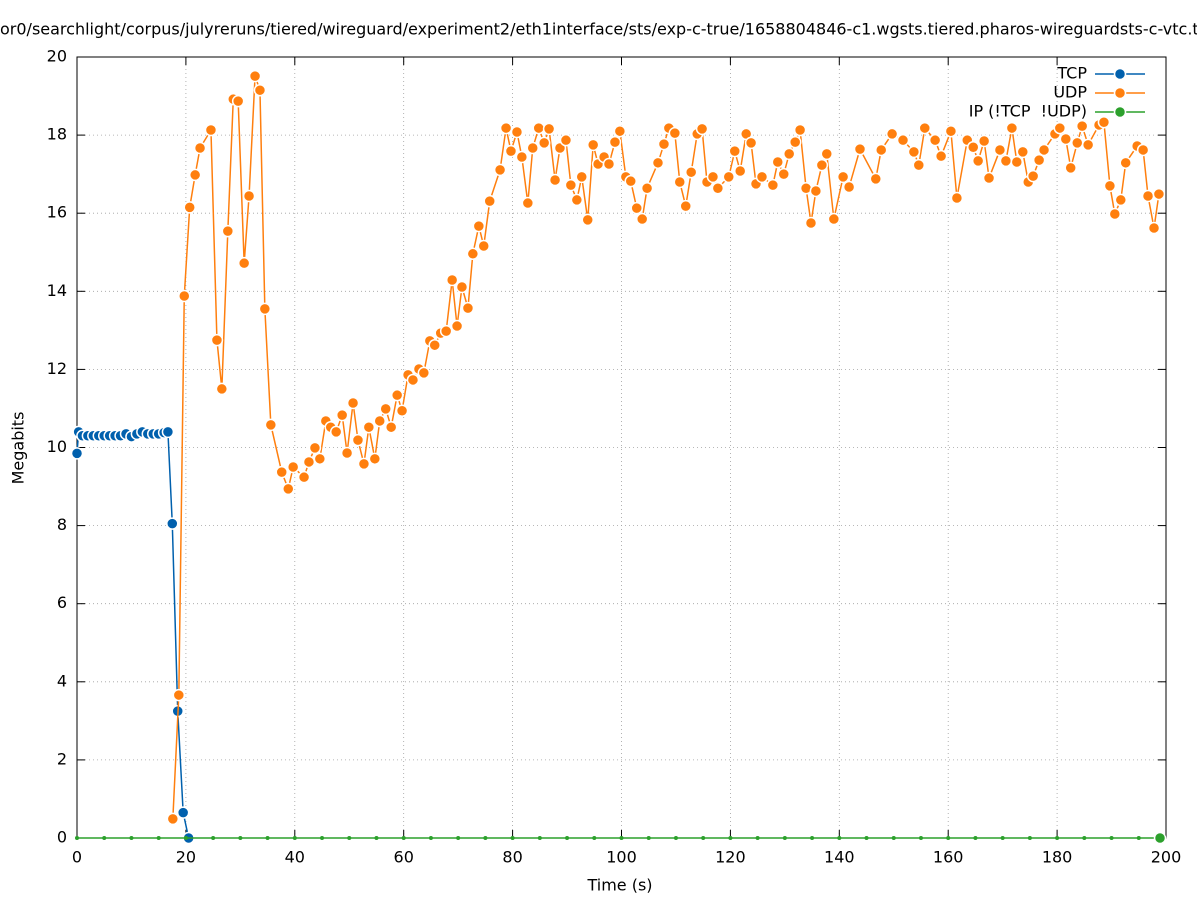  What do you see at coordinates (57, 56) in the screenshot?
I see `y-tick-label: 20` at bounding box center [57, 56].